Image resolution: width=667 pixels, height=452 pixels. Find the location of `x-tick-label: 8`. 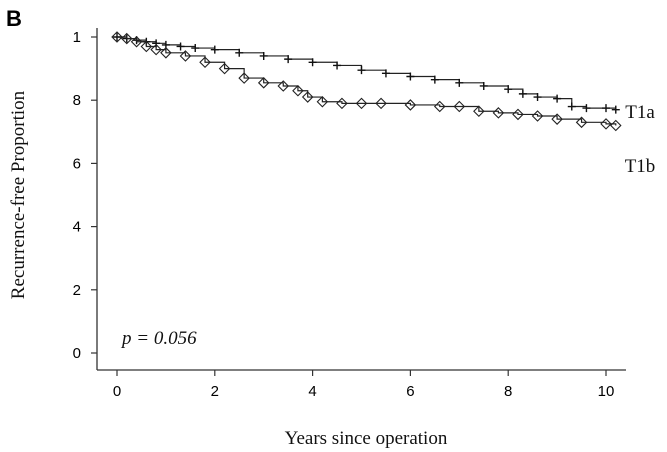

x-tick-label: 8 is located at coordinates (508, 391).